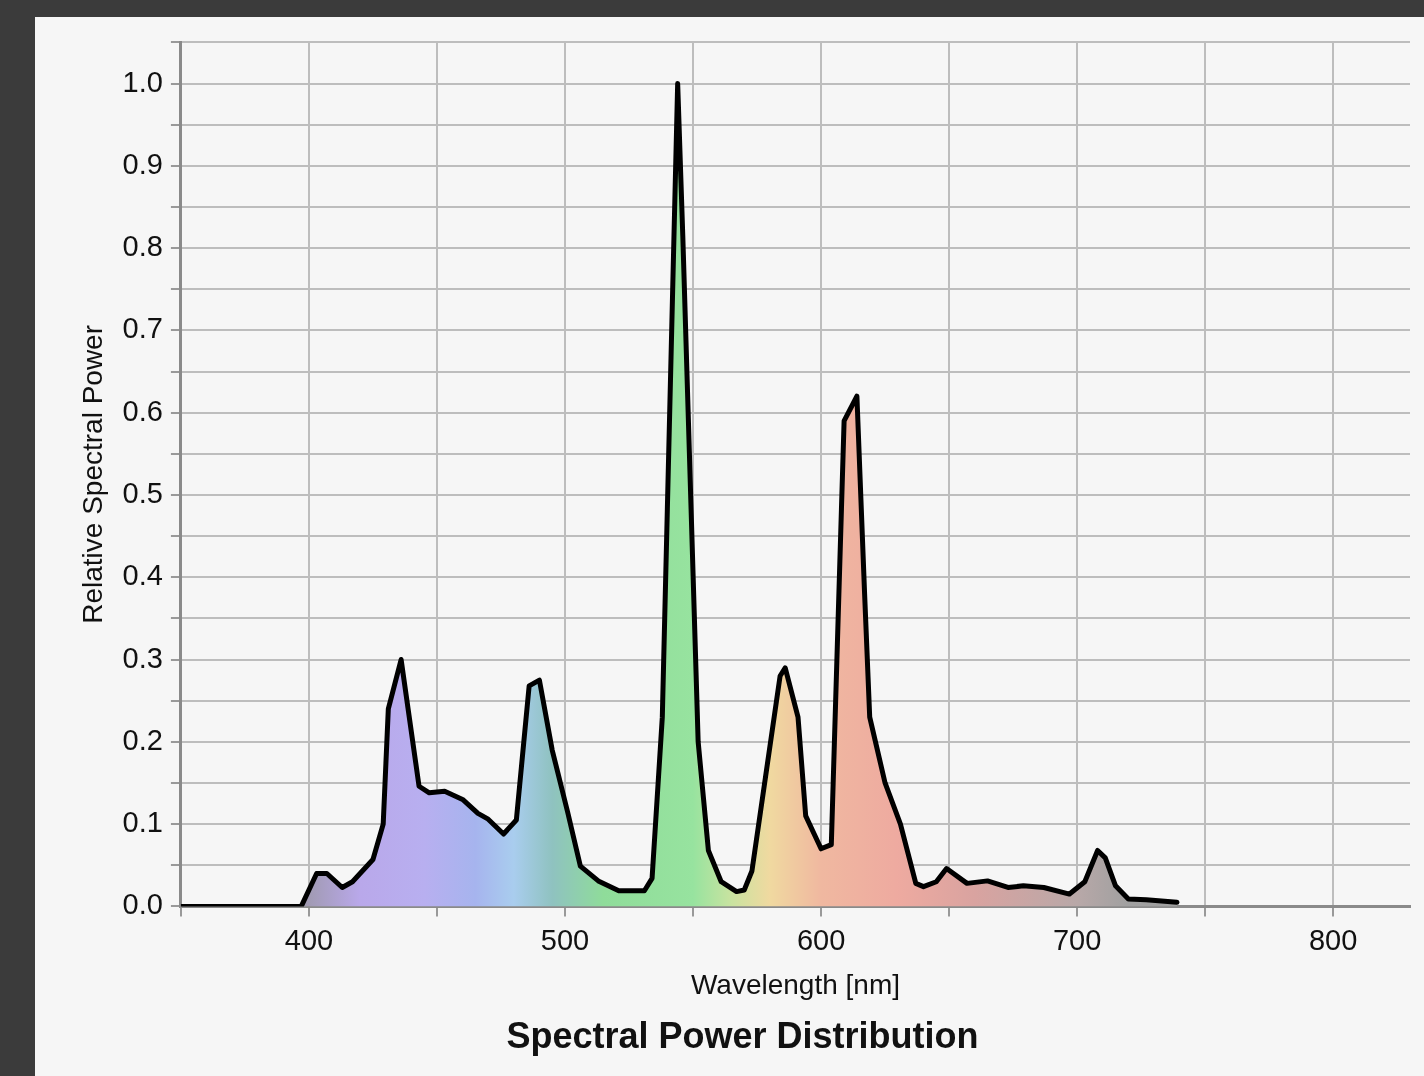 This screenshot has width=1424, height=1076. Describe the element at coordinates (142, 328) in the screenshot. I see `y-tick-label: 0.7` at that location.